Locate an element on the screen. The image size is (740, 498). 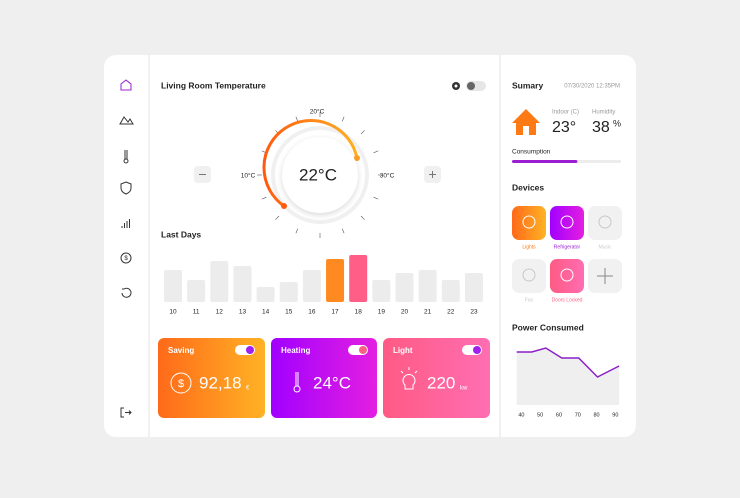
dial-label: 20°C is located at coordinates (317, 112).